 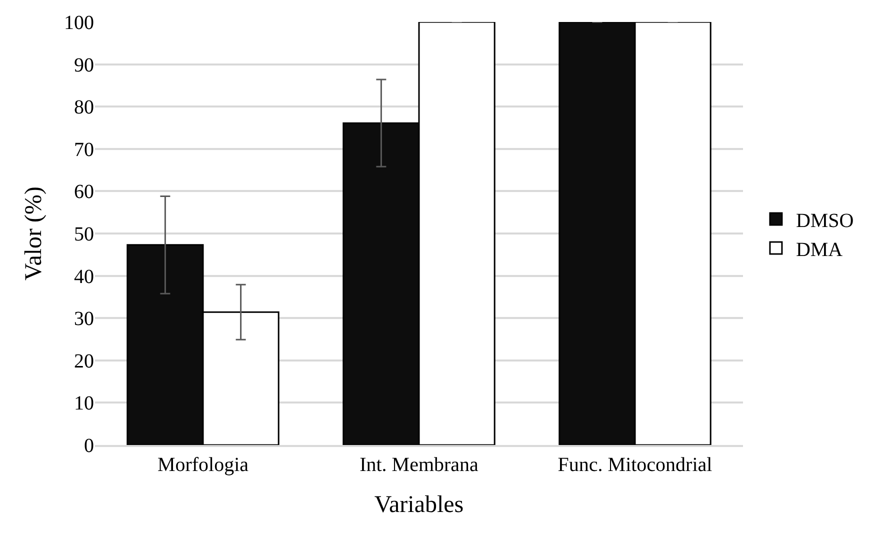 I want to click on y-axis-title: Valor (%), so click(x=34, y=233).